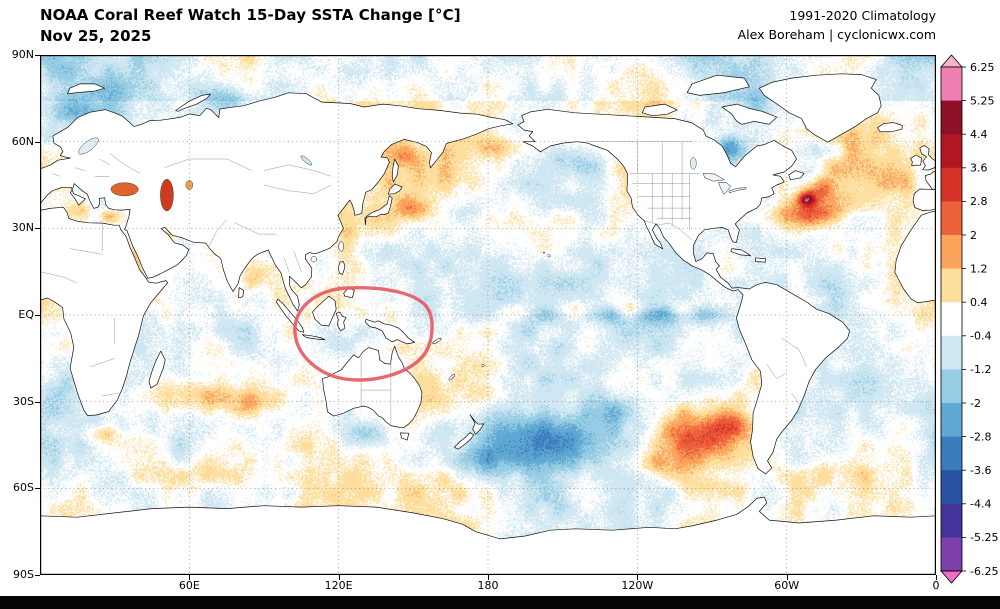  What do you see at coordinates (437, 341) in the screenshot?
I see `solomon-islands` at bounding box center [437, 341].